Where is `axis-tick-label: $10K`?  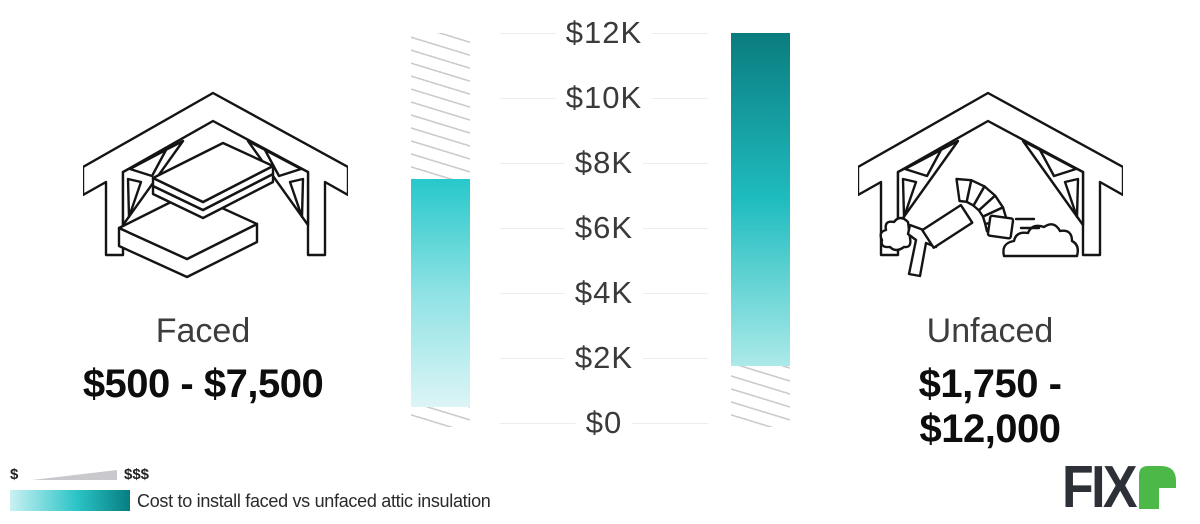 axis-tick-label: $10K is located at coordinates (604, 98).